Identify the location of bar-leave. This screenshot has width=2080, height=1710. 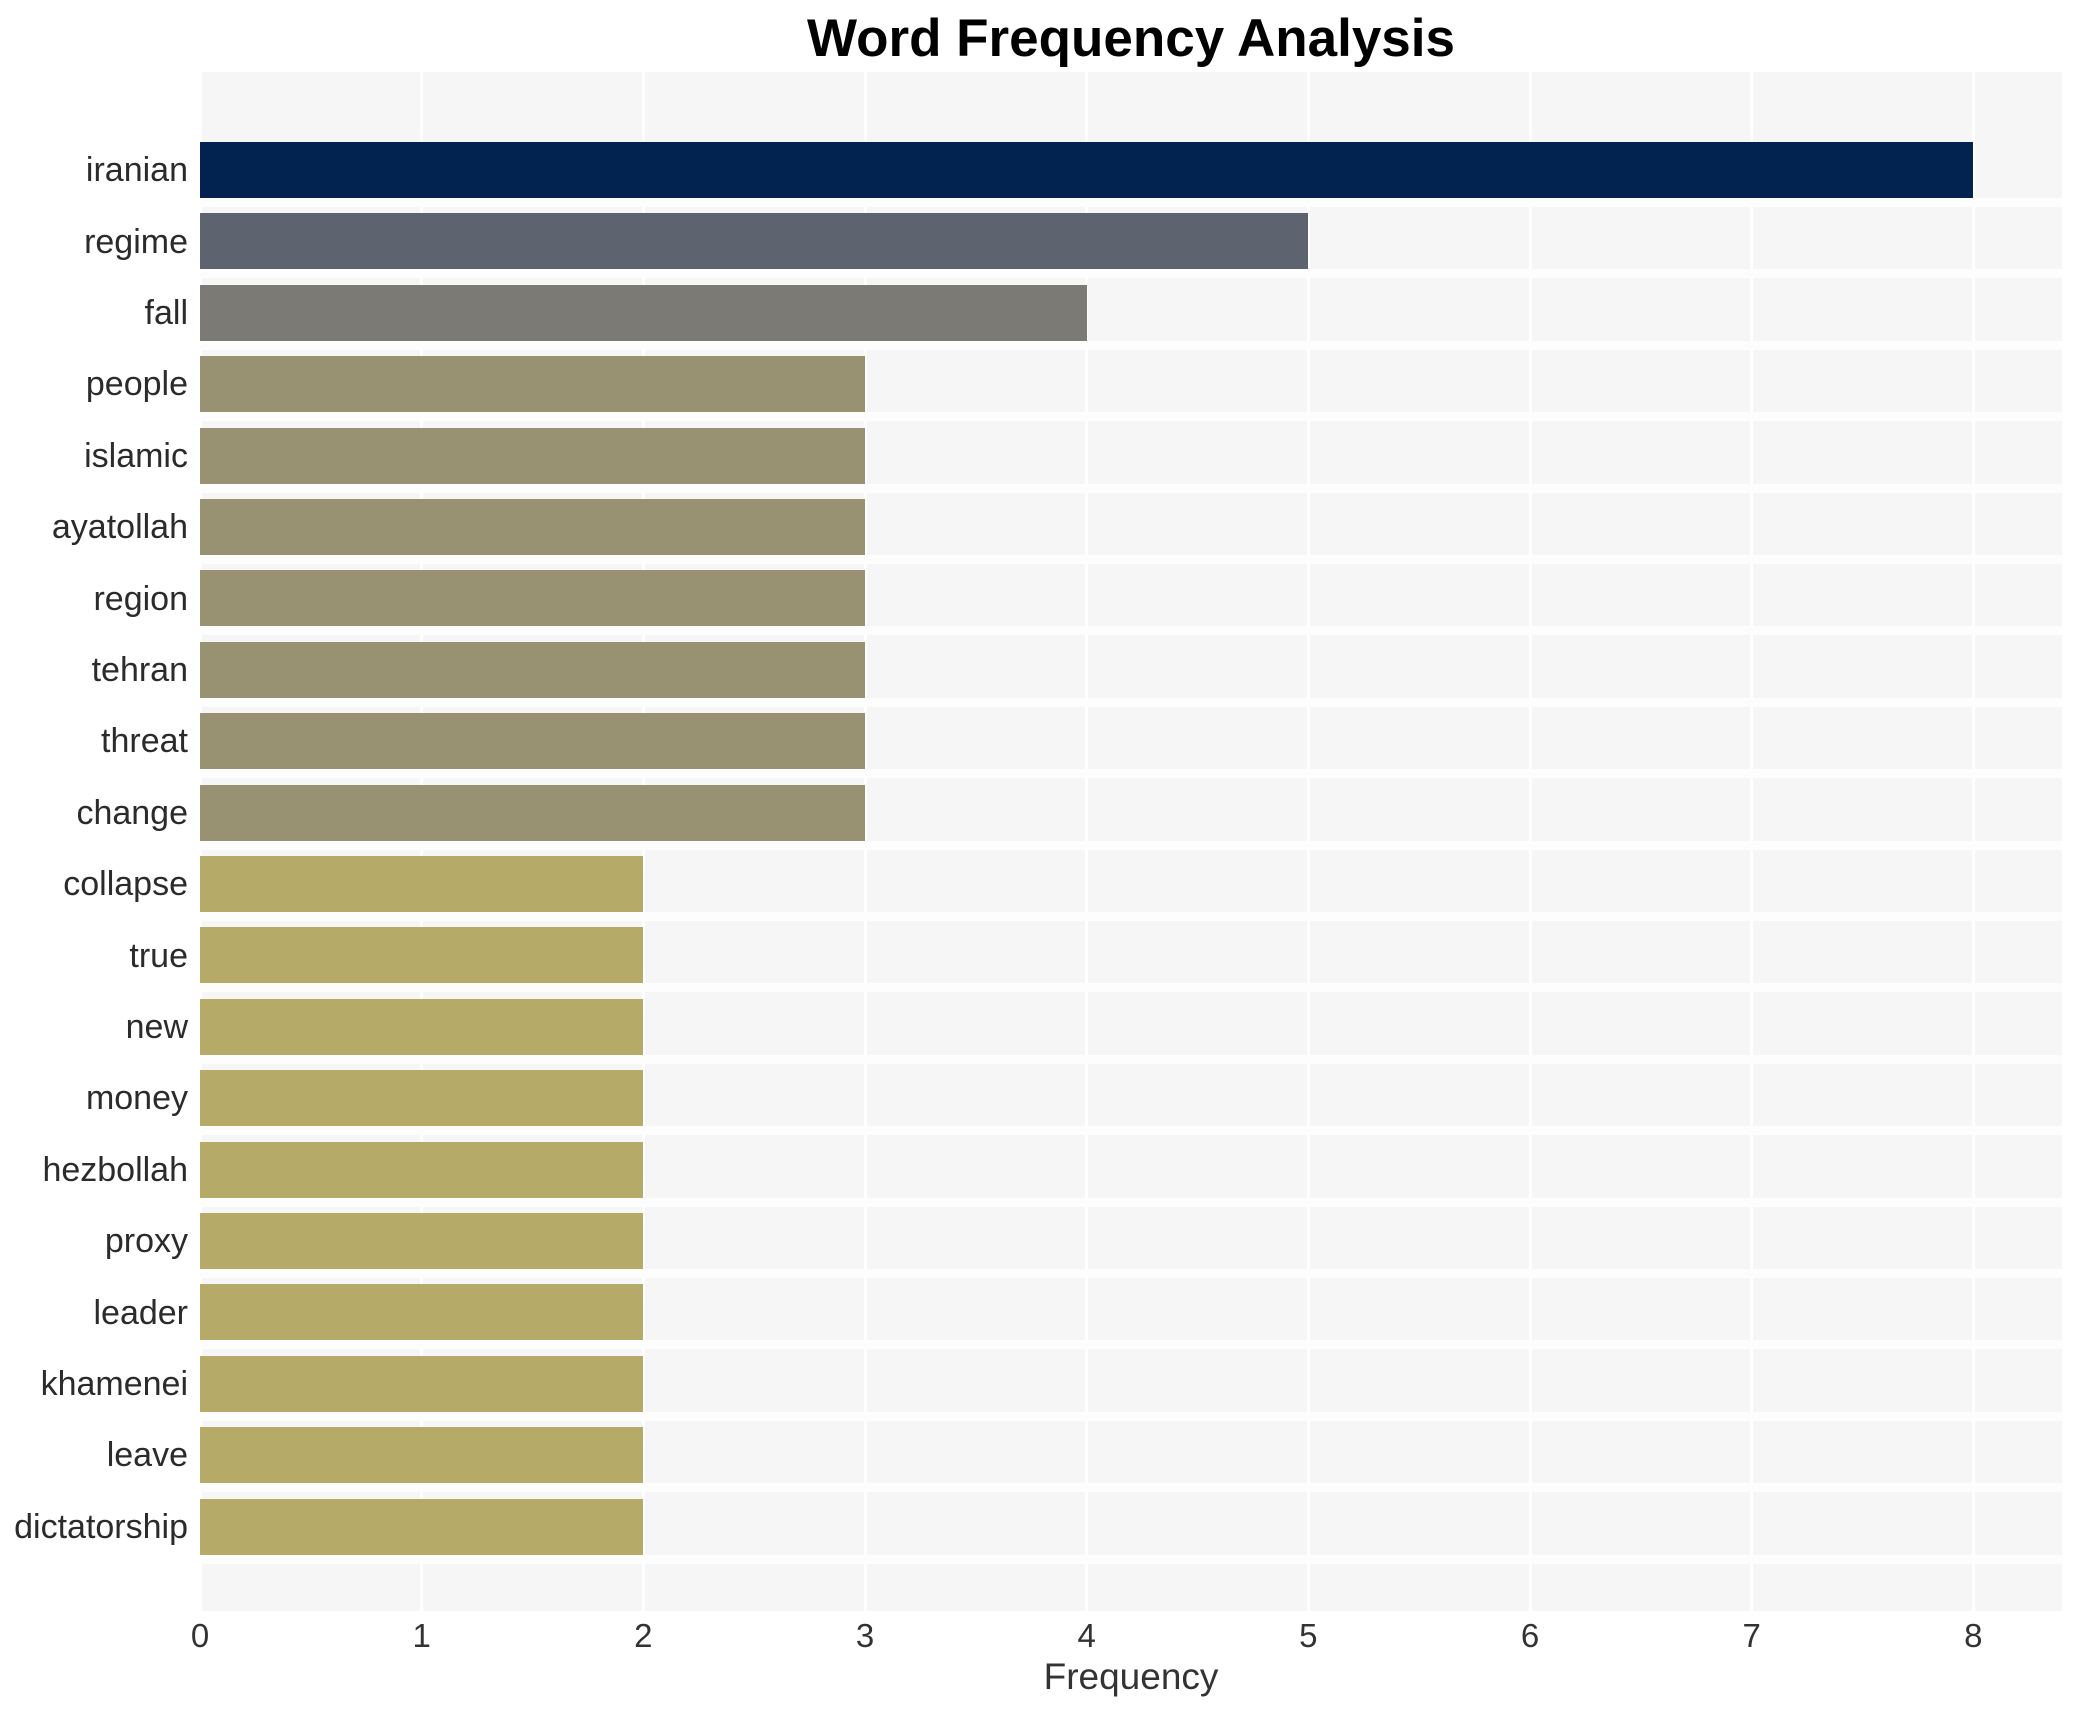
(422, 1455).